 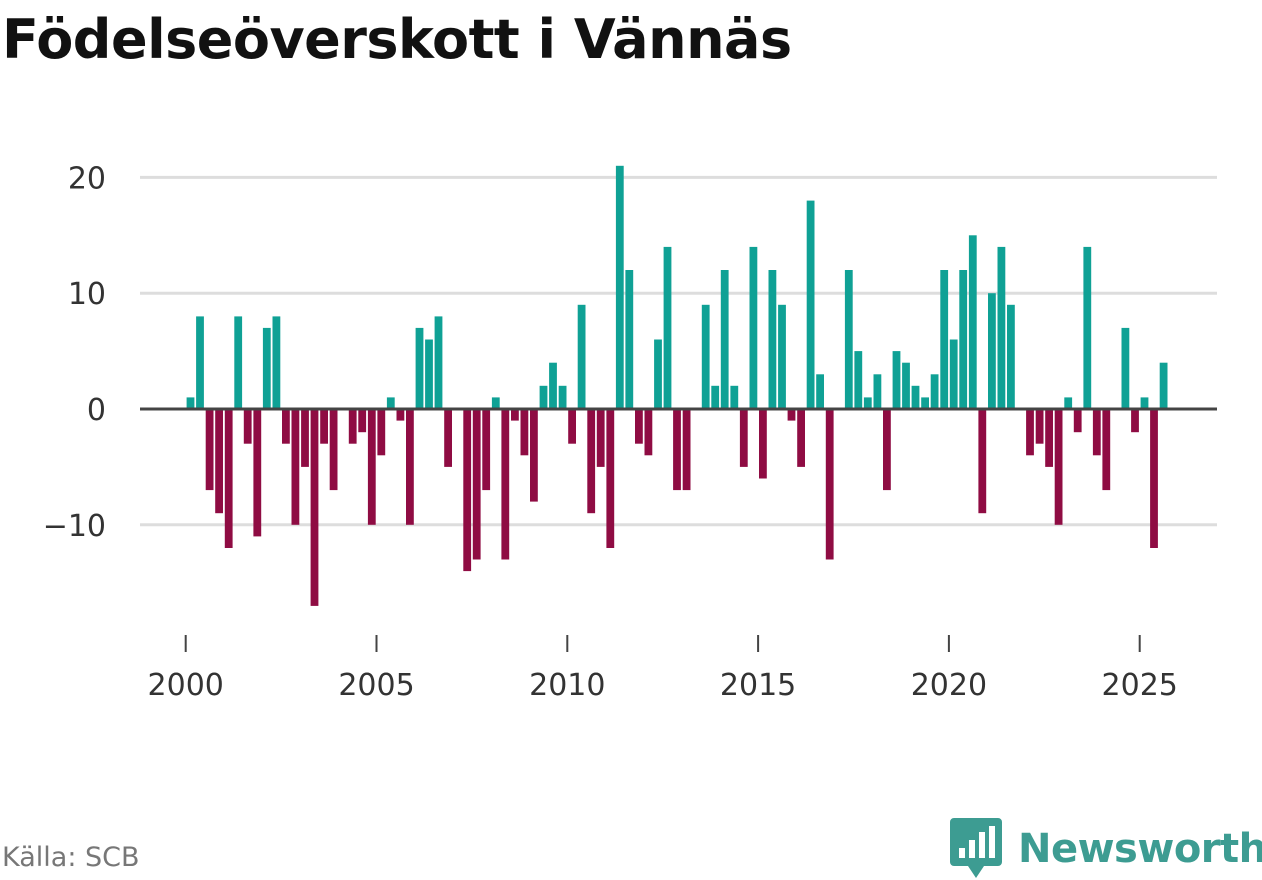 I want to click on chart-title: Födelseöverskott i Vännäs, so click(x=397, y=39).